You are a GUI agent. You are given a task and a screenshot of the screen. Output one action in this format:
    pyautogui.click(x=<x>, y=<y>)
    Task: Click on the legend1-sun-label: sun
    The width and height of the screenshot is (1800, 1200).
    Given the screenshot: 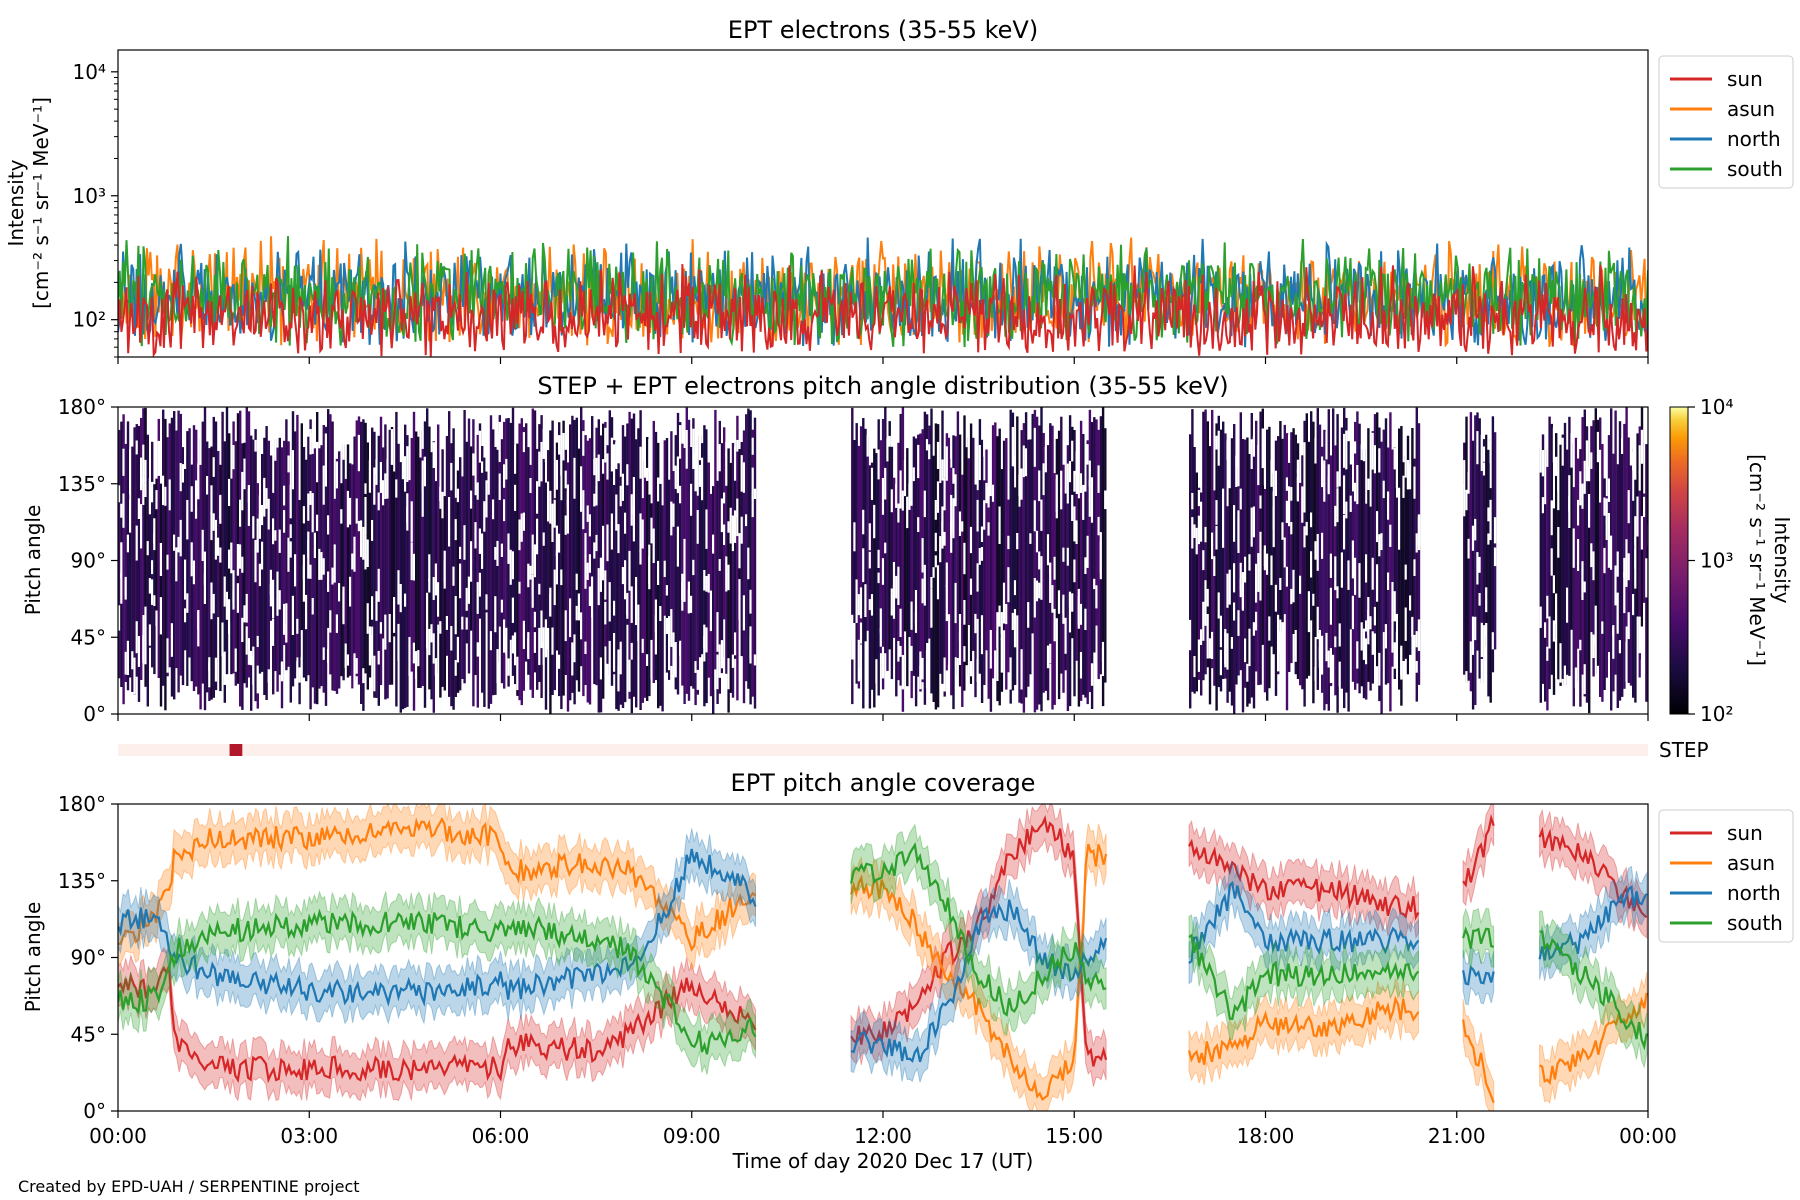 What is the action you would take?
    pyautogui.click(x=1745, y=79)
    